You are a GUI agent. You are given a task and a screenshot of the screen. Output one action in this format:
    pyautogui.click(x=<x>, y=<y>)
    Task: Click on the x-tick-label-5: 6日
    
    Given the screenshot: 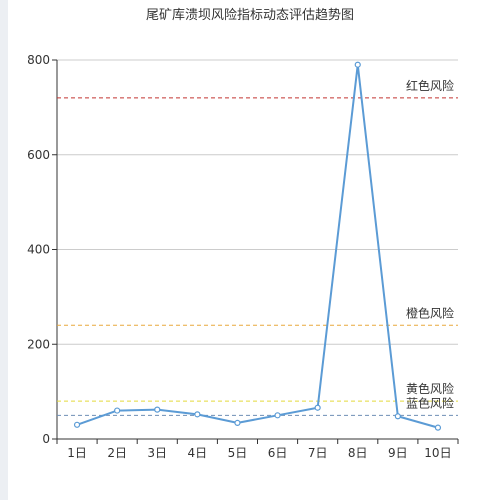 What is the action you would take?
    pyautogui.click(x=278, y=453)
    